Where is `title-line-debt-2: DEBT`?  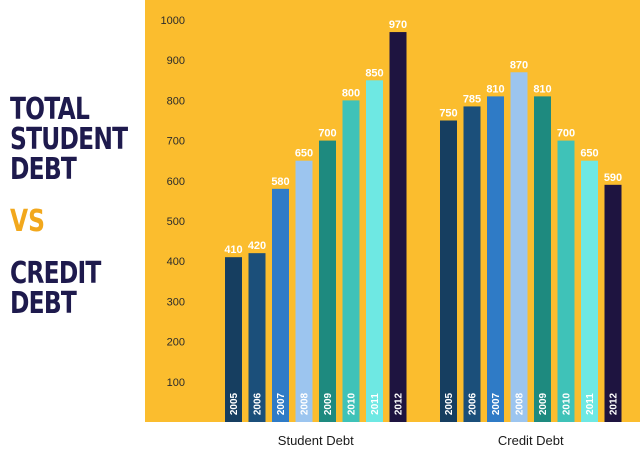
title-line-debt-2: DEBT is located at coordinates (43, 303).